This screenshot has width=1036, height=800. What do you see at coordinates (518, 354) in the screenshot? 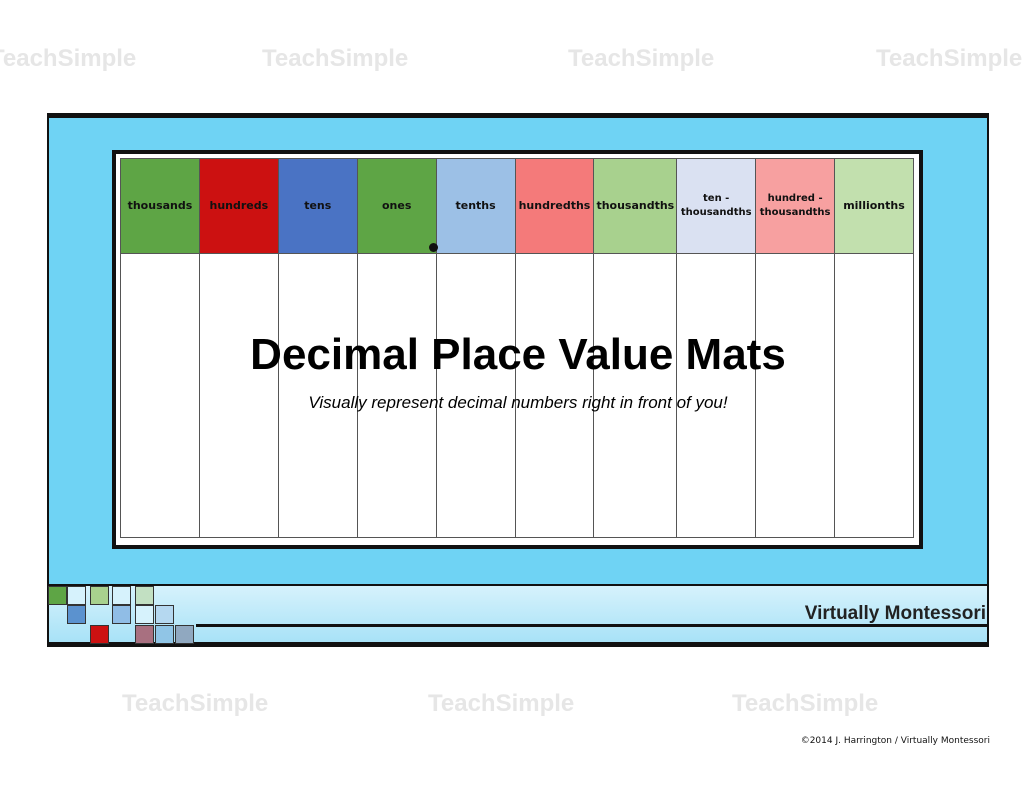
I see `page-title: Decimal Place Value Mats` at bounding box center [518, 354].